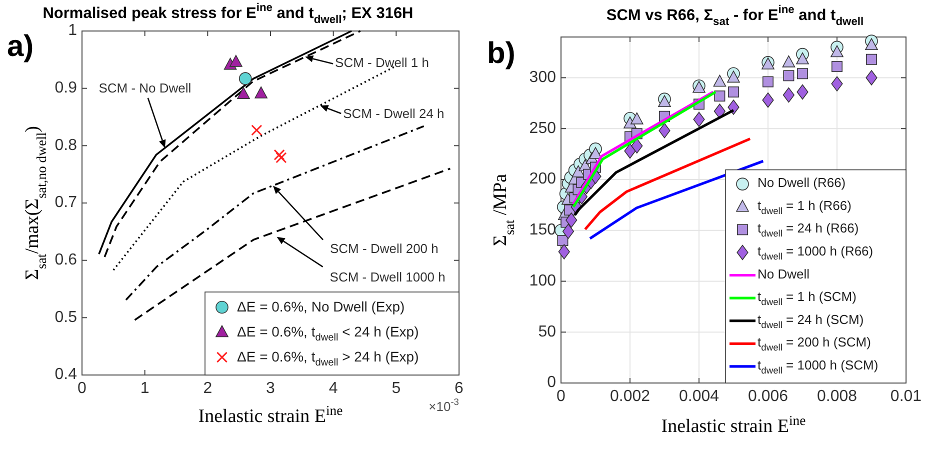  What do you see at coordinates (66, 145) in the screenshot?
I see `y-tick-label: 0.8` at bounding box center [66, 145].